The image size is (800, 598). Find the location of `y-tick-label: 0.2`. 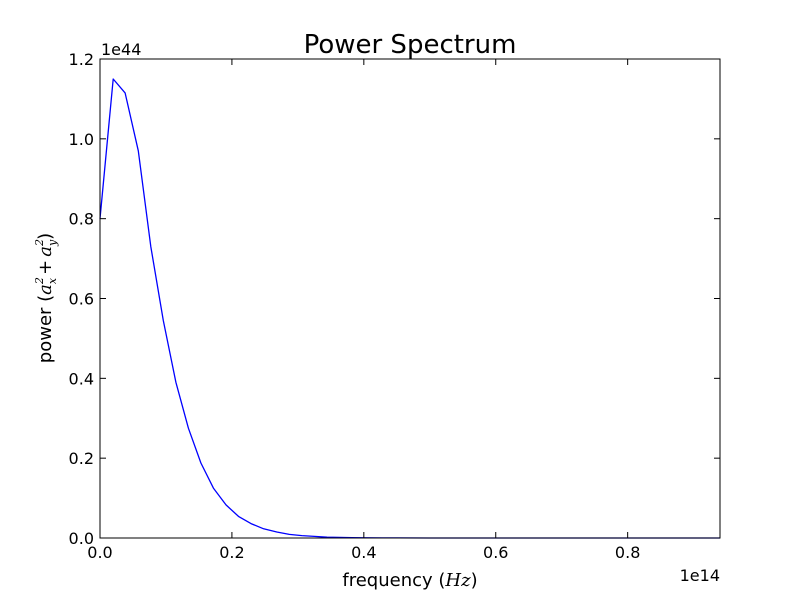

y-tick-label: 0.2 is located at coordinates (81, 458).